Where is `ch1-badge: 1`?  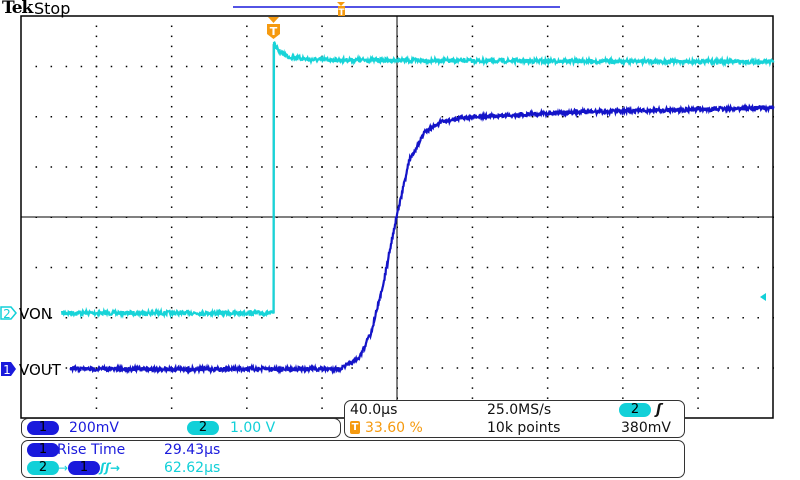 ch1-badge: 1 is located at coordinates (43, 428).